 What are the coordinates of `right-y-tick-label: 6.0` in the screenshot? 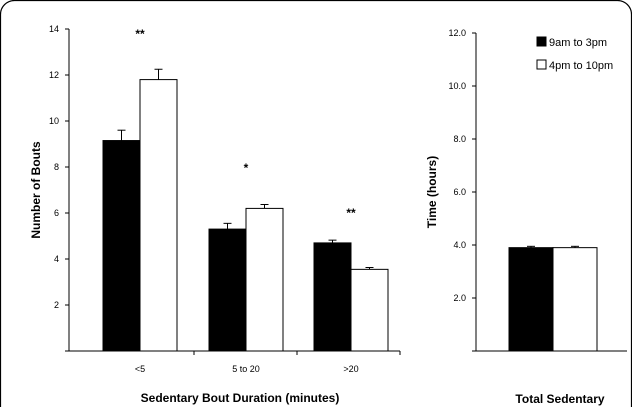 It's located at (459, 192).